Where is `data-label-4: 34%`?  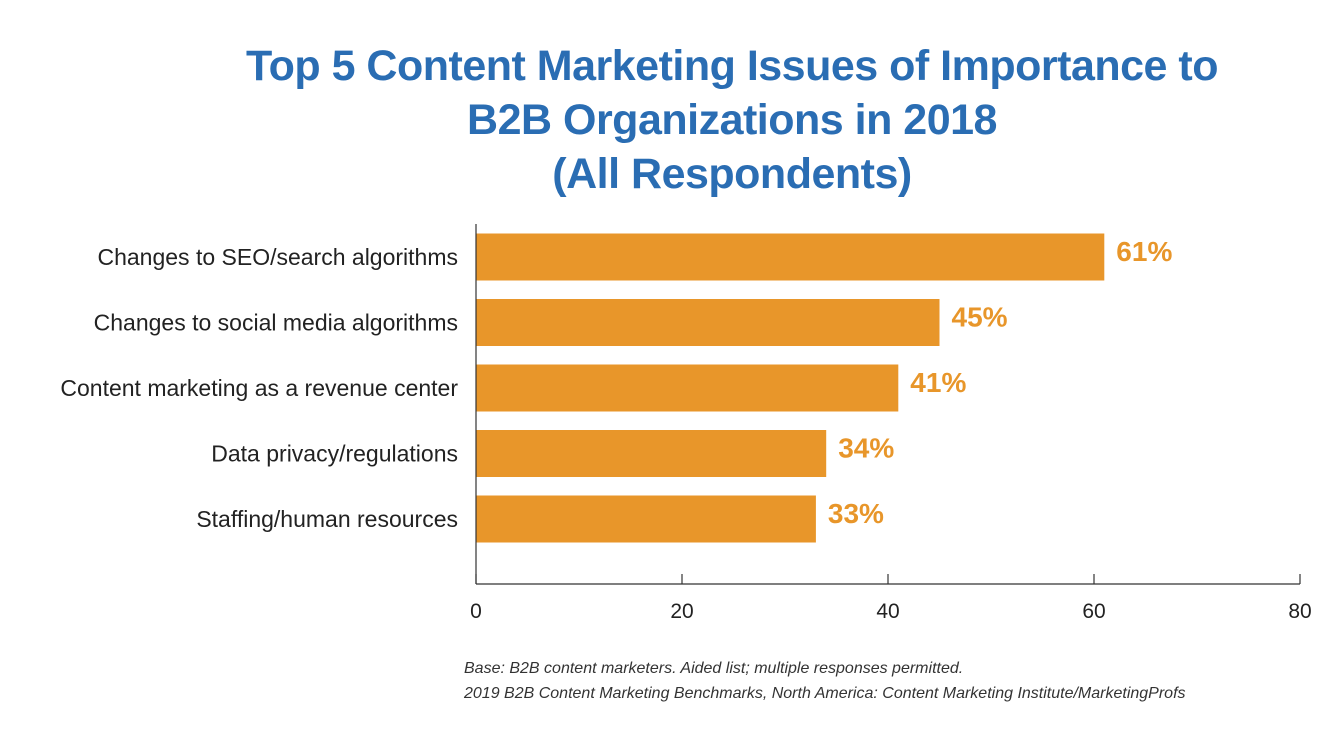
data-label-4: 34% is located at coordinates (866, 448).